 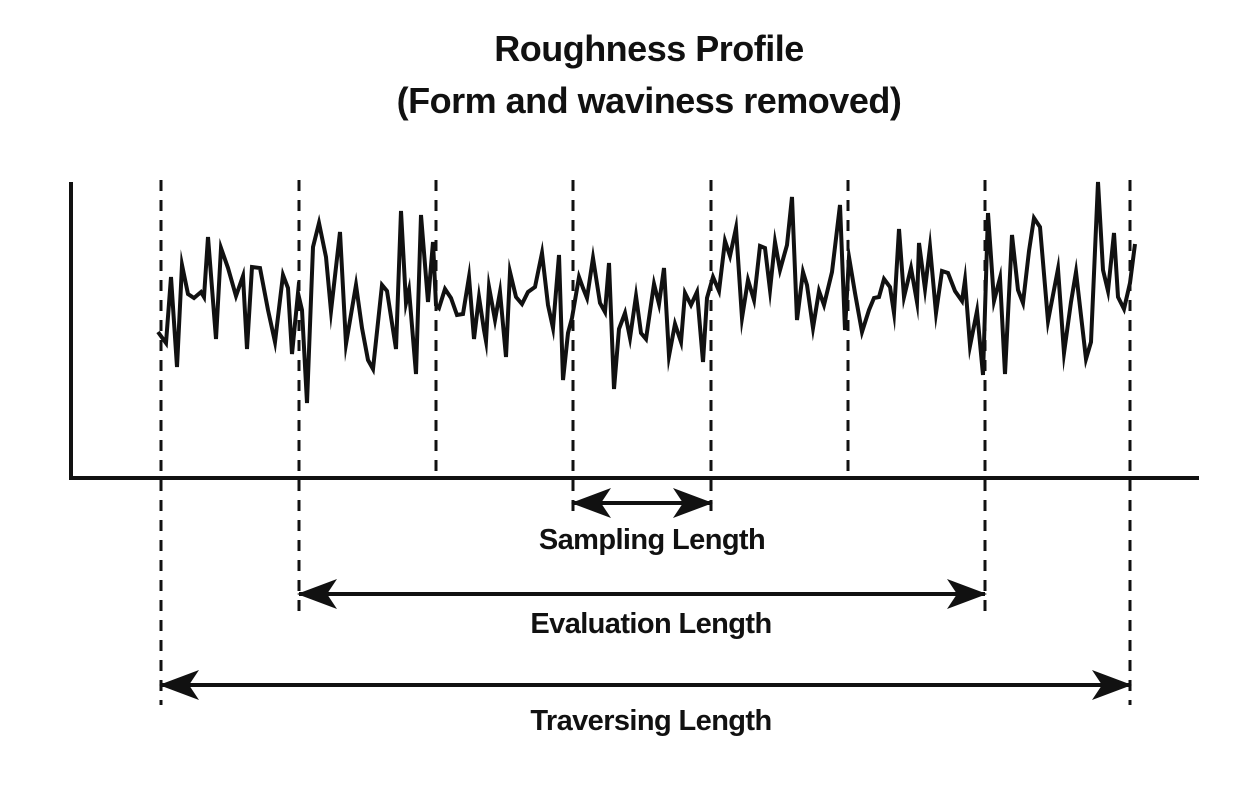 What do you see at coordinates (652, 540) in the screenshot?
I see `sampling-length-label: Sampling Length` at bounding box center [652, 540].